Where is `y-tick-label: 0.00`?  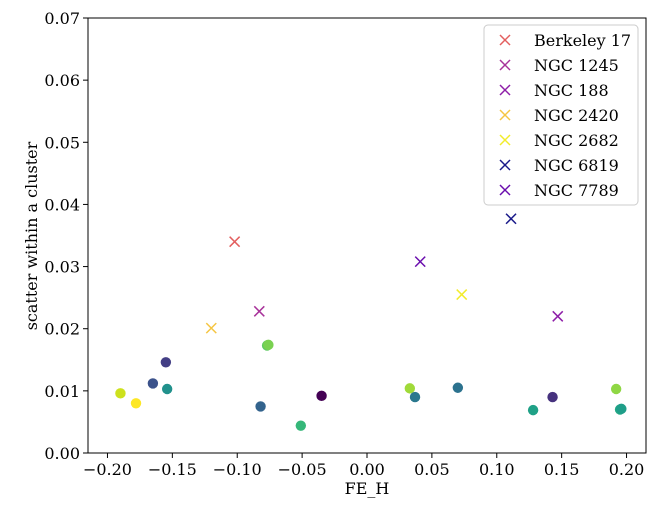
y-tick-label: 0.00 is located at coordinates (62, 453).